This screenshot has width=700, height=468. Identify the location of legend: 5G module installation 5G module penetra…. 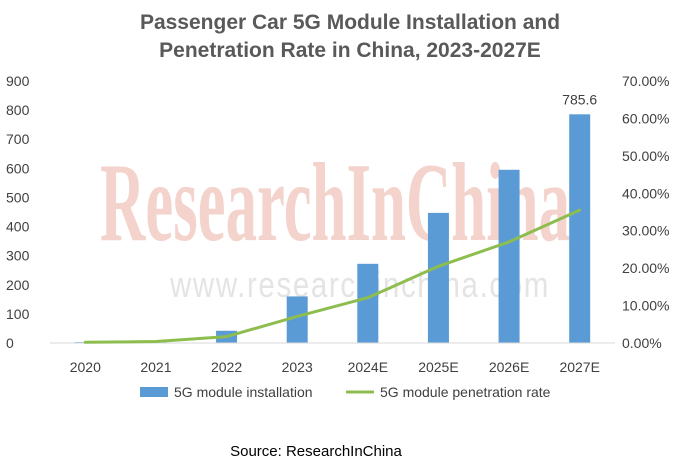
(345, 392).